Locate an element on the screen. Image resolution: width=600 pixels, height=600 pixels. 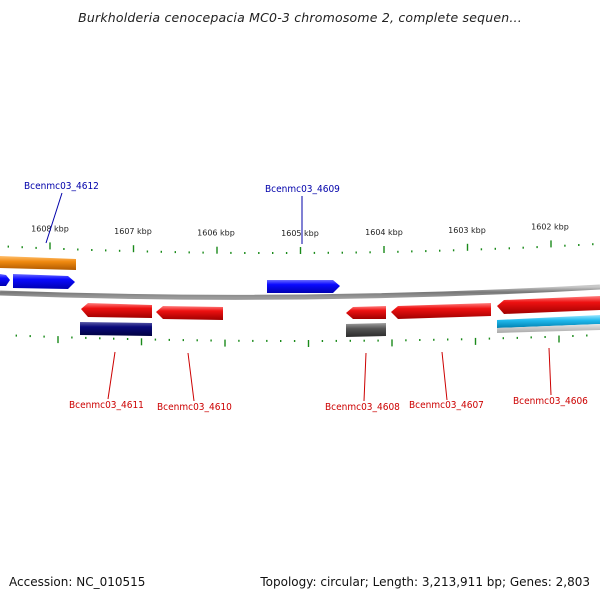
reverse-strand-genes is located at coordinates (340, 316).